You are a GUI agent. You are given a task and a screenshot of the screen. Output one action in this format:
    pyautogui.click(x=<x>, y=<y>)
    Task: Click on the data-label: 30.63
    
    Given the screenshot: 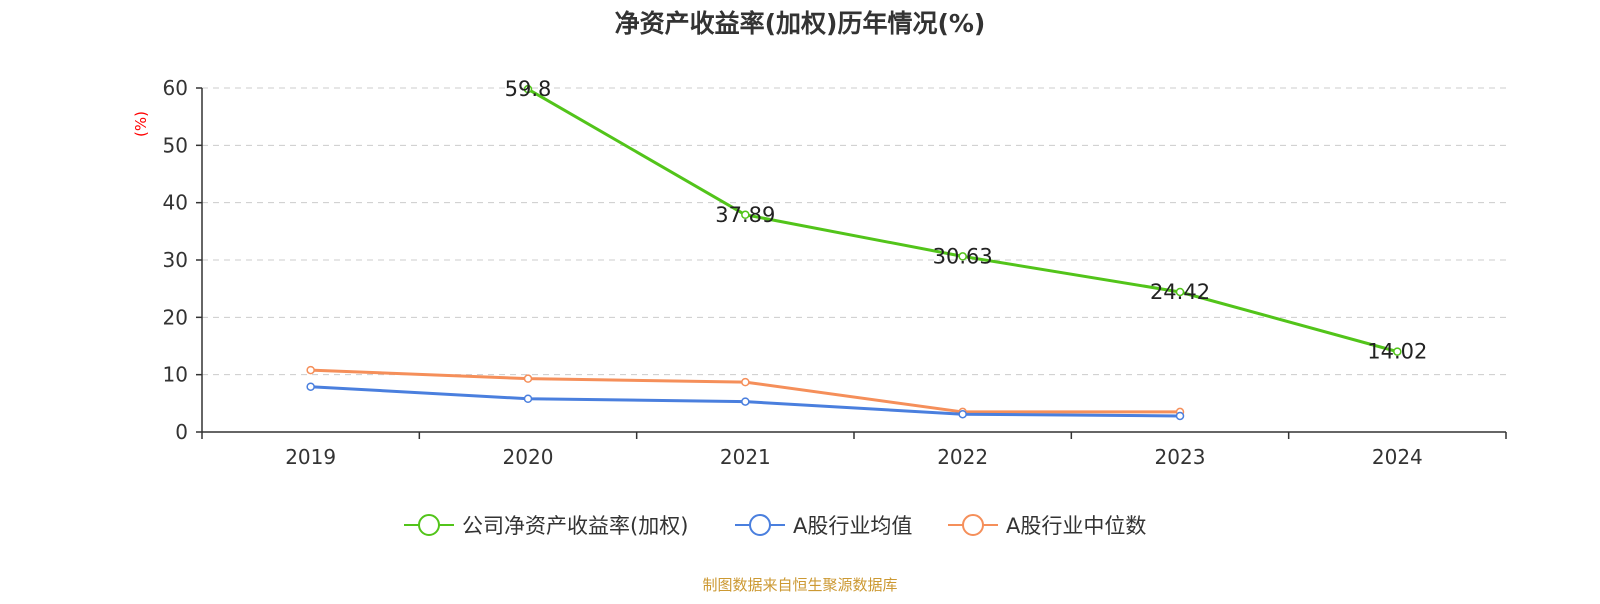 What is the action you would take?
    pyautogui.click(x=963, y=256)
    